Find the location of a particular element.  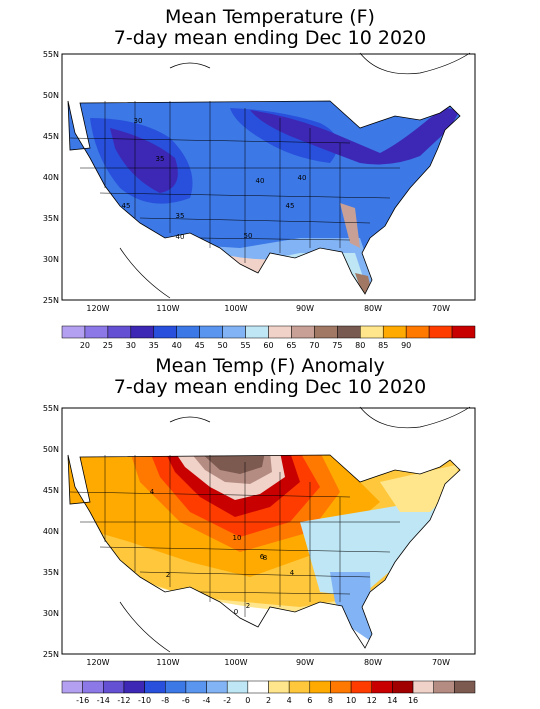

map2-lon-labels: 120W 110W 100W 90W 80W 70W is located at coordinates (268, 662).